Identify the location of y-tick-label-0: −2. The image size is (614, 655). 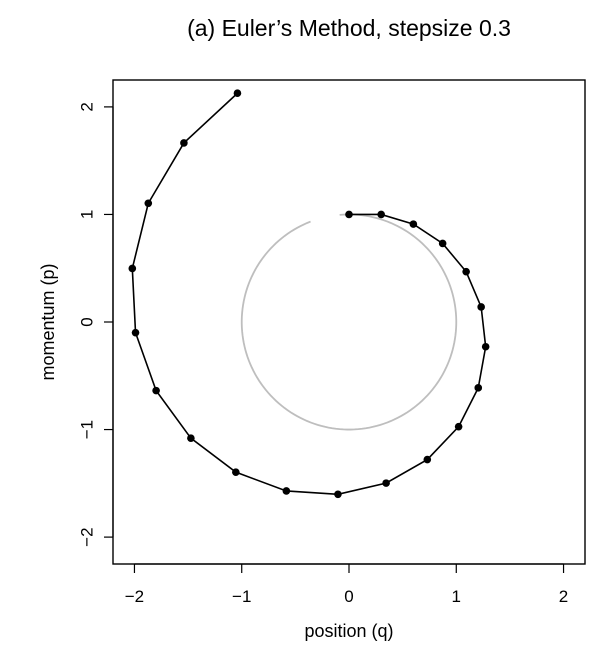
(86, 536).